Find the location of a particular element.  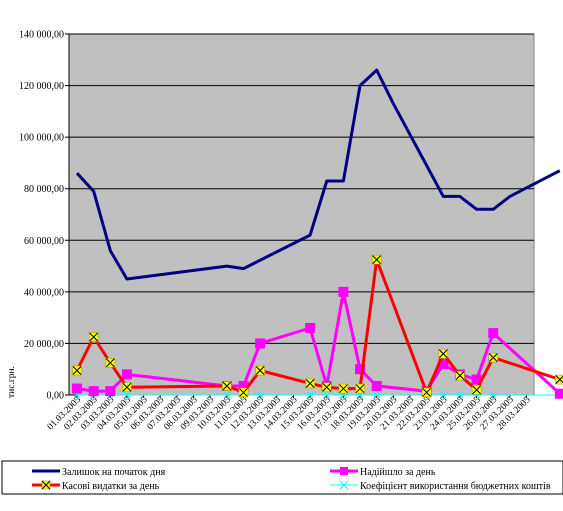

legend-item-balance: Залишок на початок дня is located at coordinates (99, 472).